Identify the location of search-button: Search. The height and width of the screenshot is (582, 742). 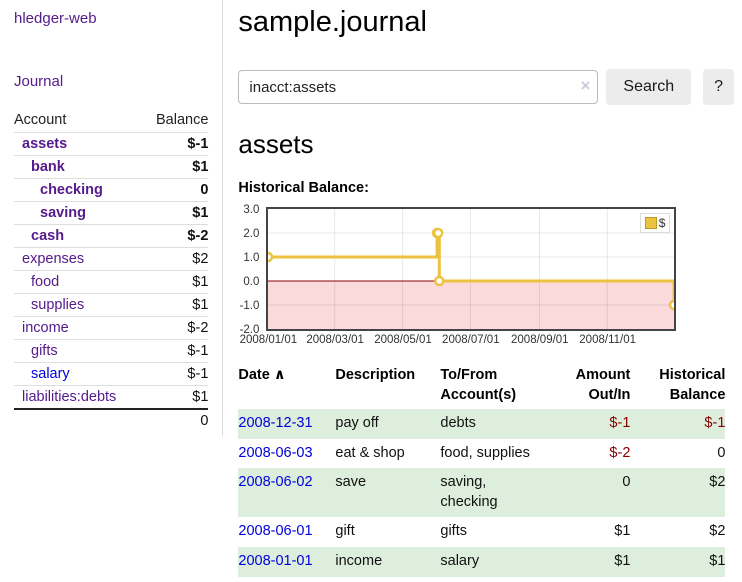
(649, 87).